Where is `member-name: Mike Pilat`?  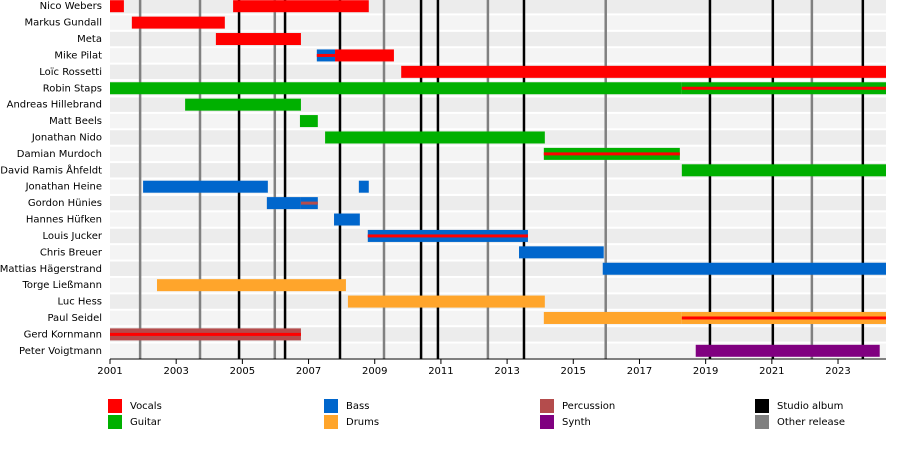
member-name: Mike Pilat is located at coordinates (78, 55).